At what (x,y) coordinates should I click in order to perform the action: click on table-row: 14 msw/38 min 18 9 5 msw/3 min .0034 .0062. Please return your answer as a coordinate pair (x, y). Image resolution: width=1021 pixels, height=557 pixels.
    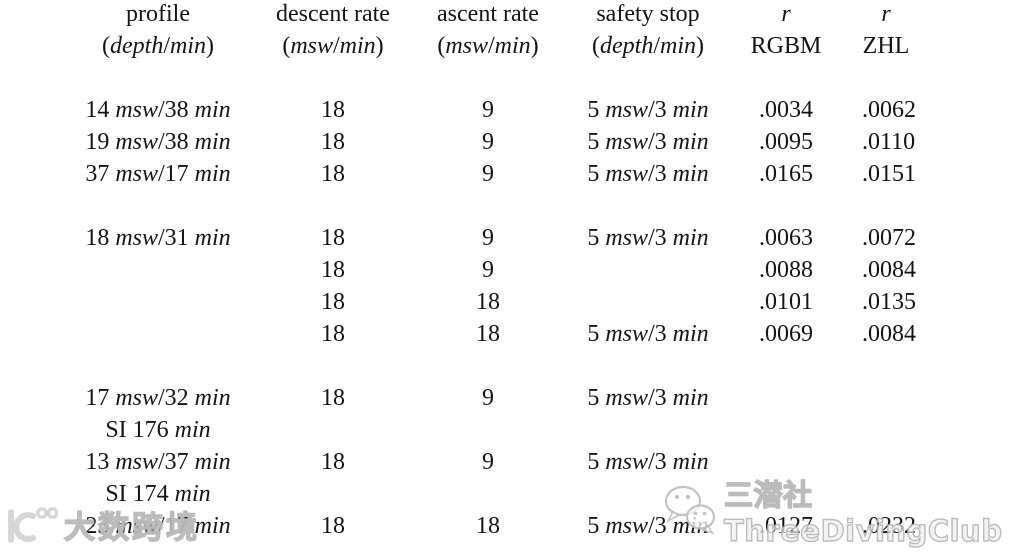
    Looking at the image, I should click on (478, 110).